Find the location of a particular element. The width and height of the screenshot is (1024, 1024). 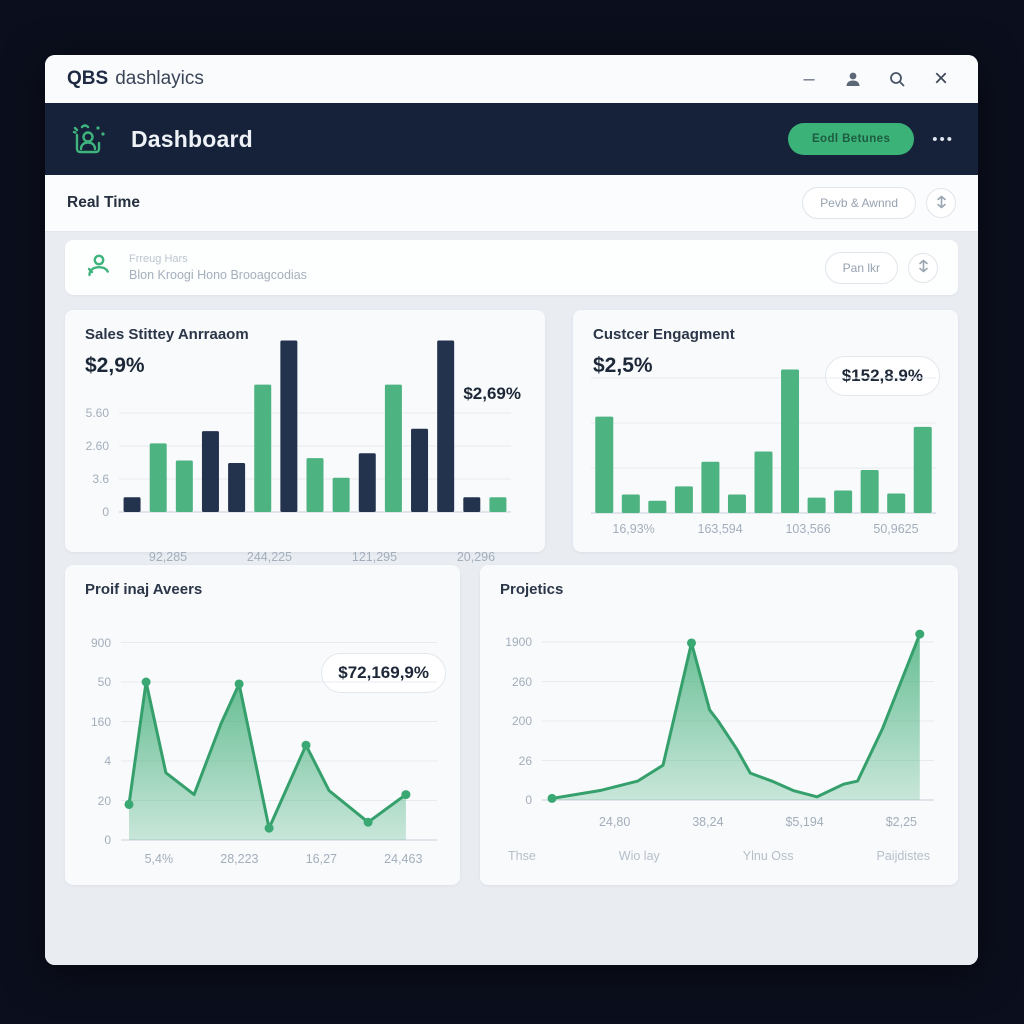

page-title: Dashboard is located at coordinates (192, 138).